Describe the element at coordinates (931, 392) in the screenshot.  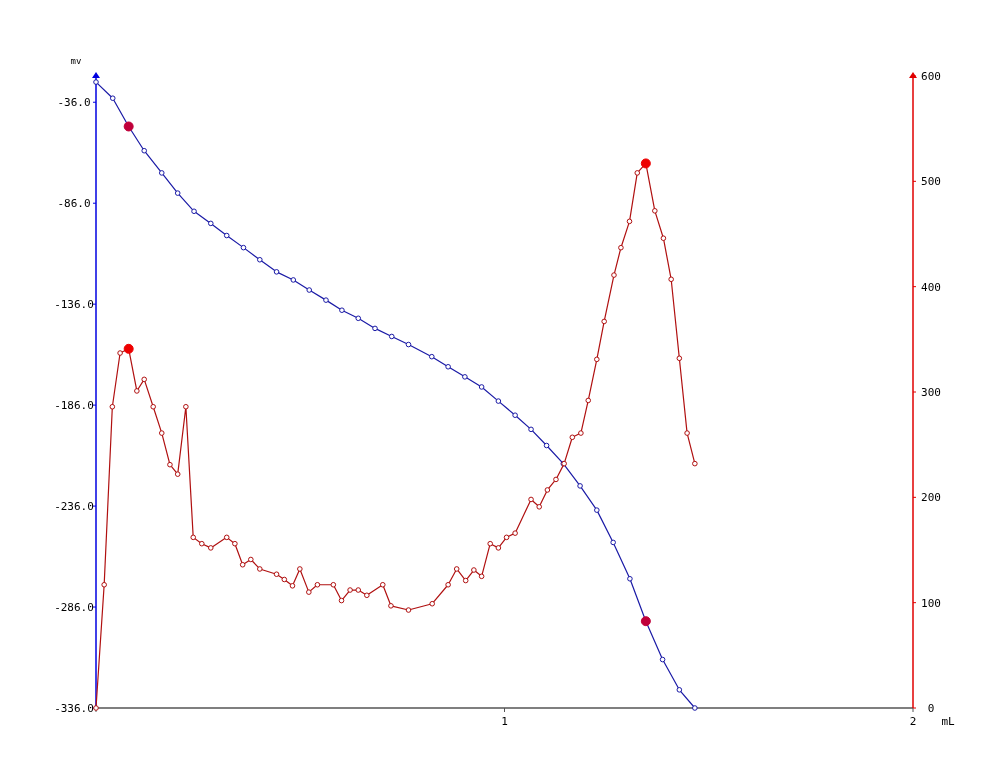
I see `y2-tick-label: 300` at that location.